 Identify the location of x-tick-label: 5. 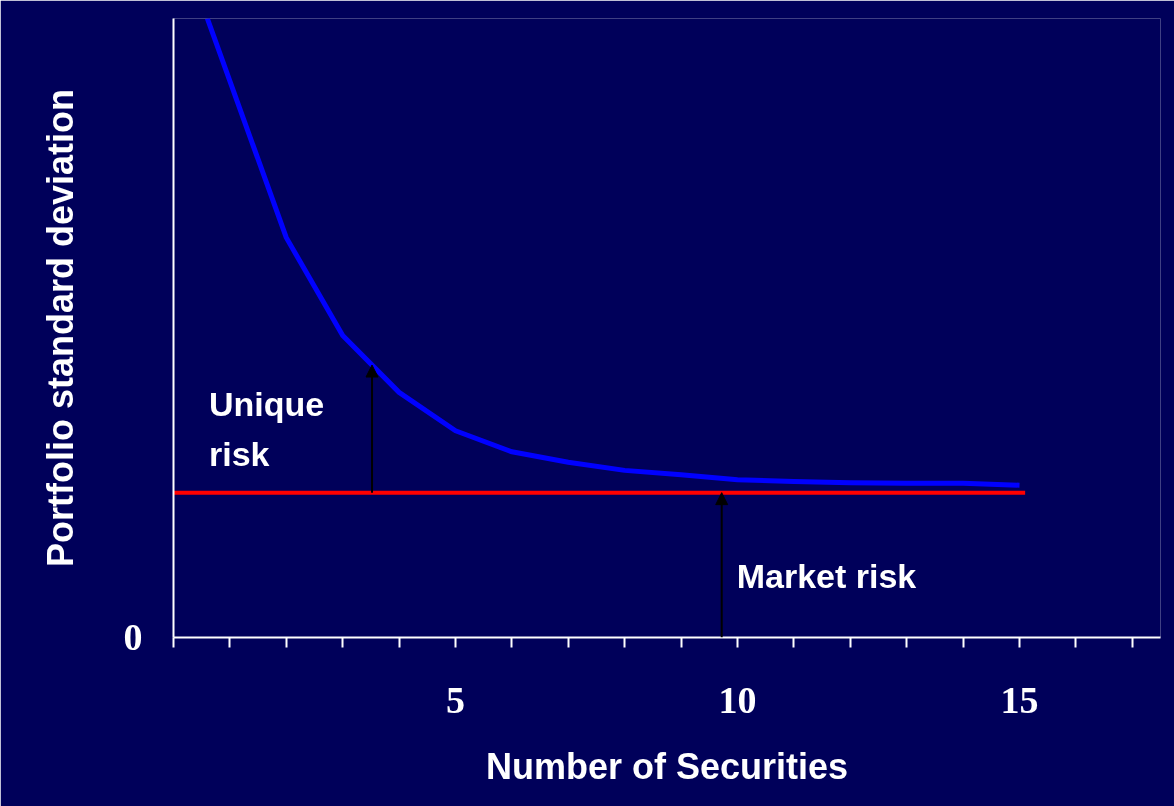
(455, 699).